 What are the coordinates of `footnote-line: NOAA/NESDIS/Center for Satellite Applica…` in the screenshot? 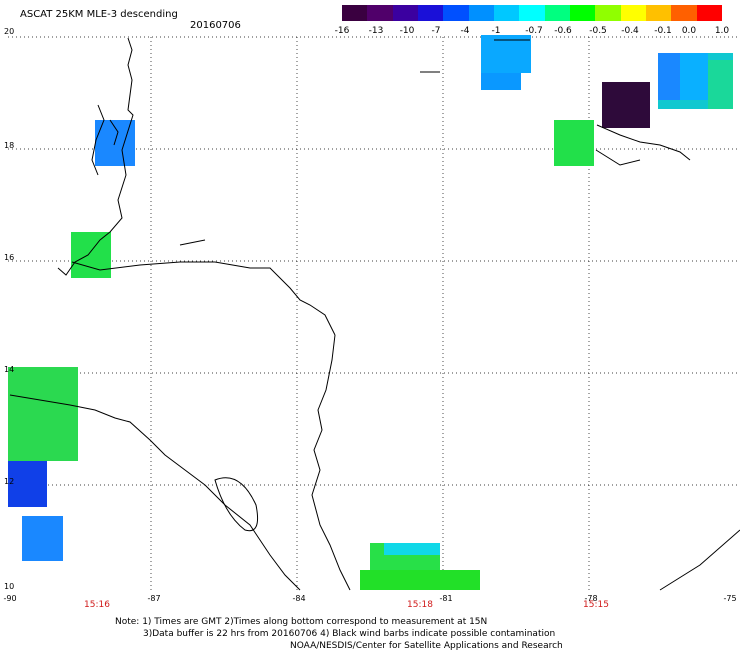 It's located at (426, 646).